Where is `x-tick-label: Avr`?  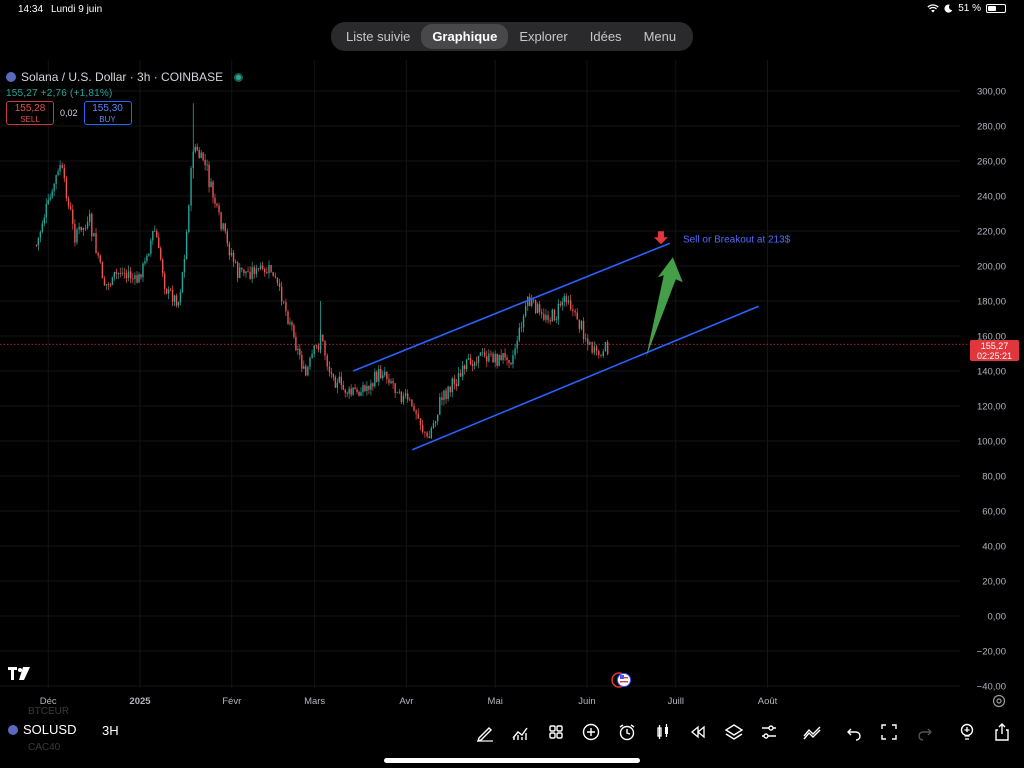
x-tick-label: Avr is located at coordinates (406, 701).